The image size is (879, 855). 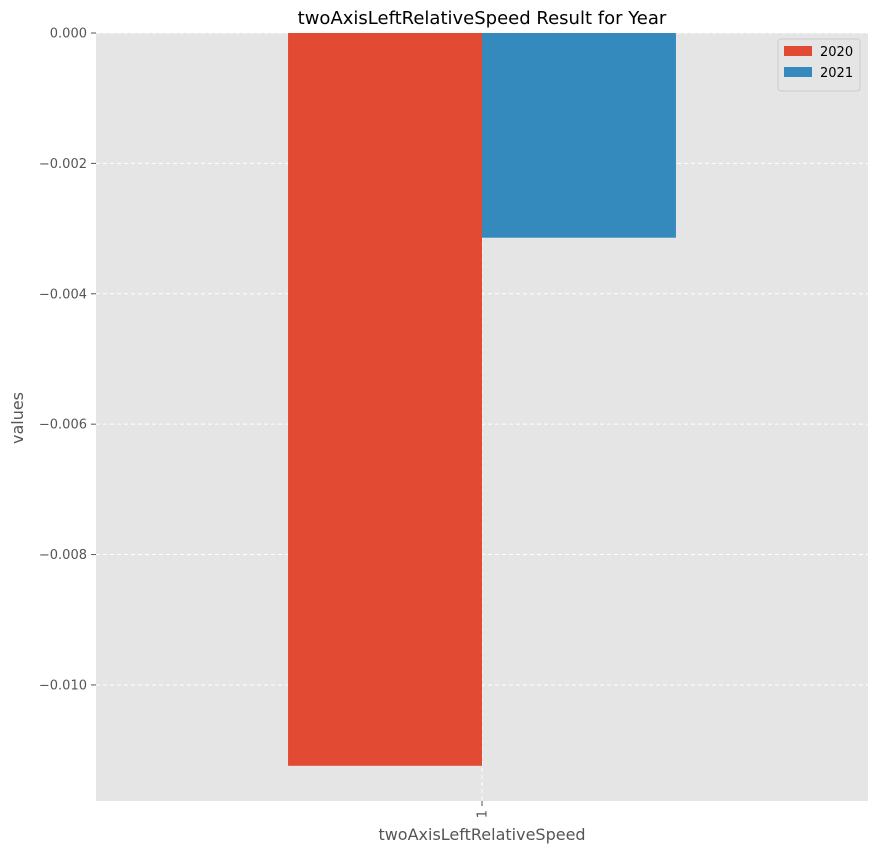 I want to click on bar-2021, so click(x=579, y=135).